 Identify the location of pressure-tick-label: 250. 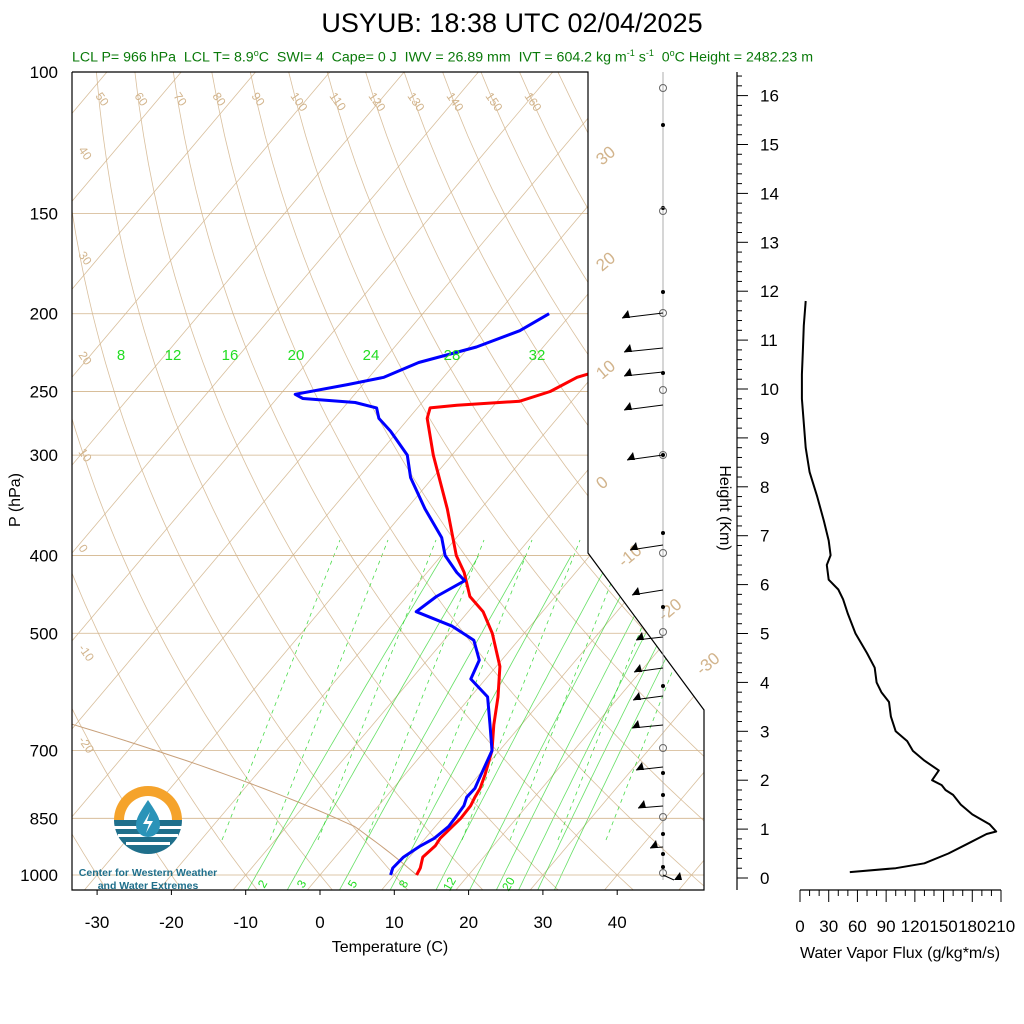
(44, 392).